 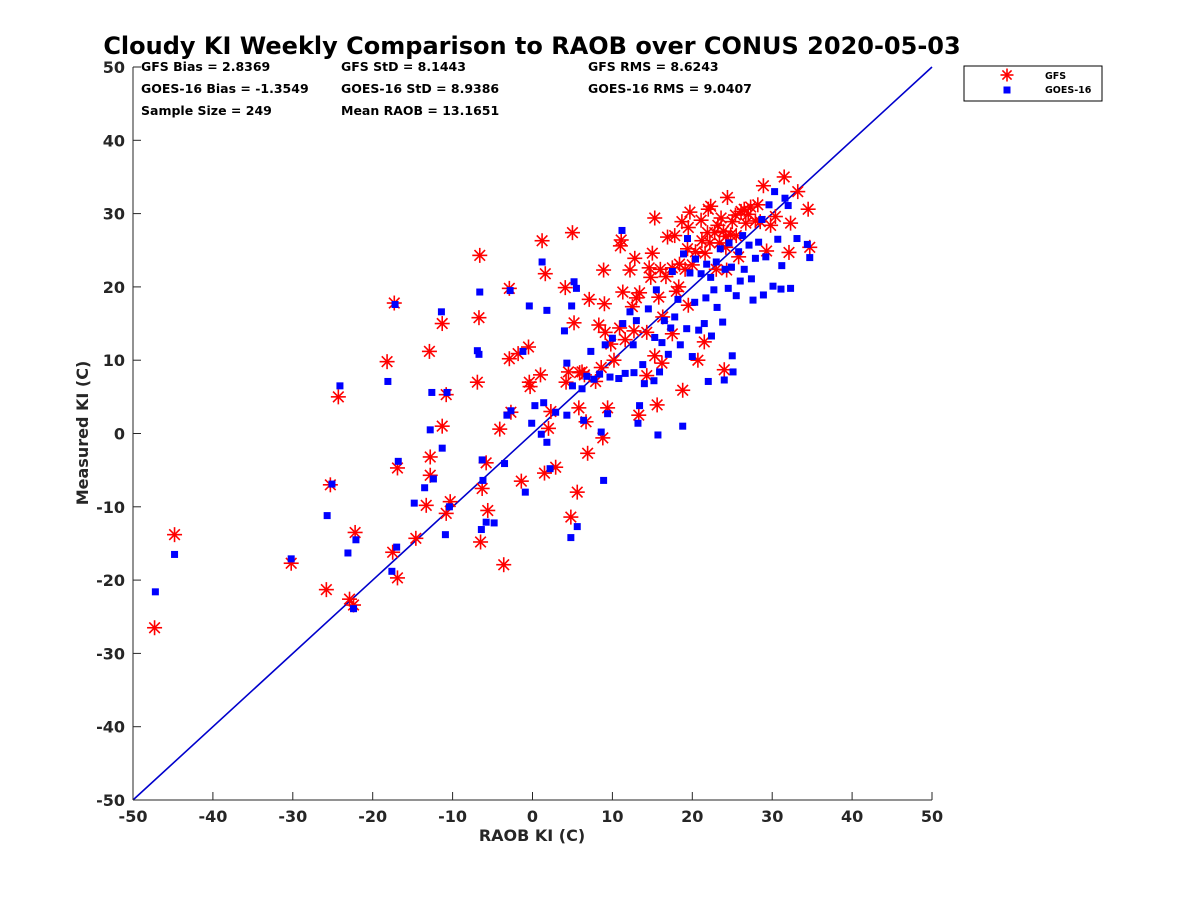 What do you see at coordinates (114, 67) in the screenshot?
I see `y-tick-label: 50` at bounding box center [114, 67].